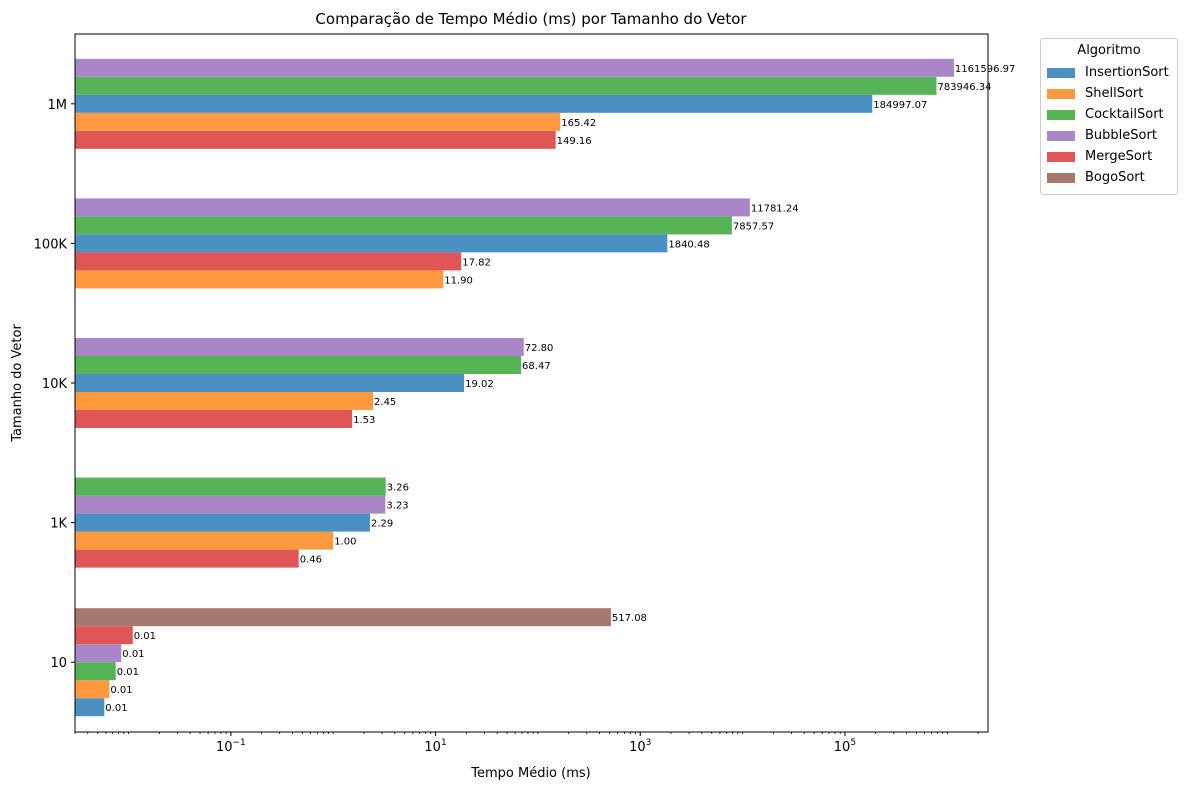 The image size is (1189, 790). Describe the element at coordinates (845, 746) in the screenshot. I see `x-tick-label: 10⁵` at that location.